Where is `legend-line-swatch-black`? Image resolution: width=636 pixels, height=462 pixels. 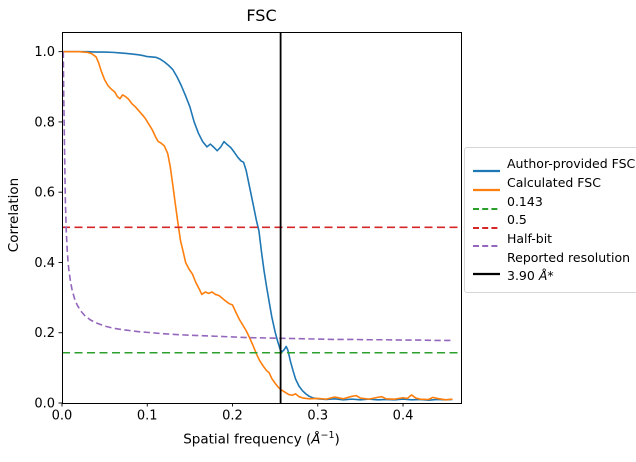
legend-line-swatch-black is located at coordinates (486, 269).